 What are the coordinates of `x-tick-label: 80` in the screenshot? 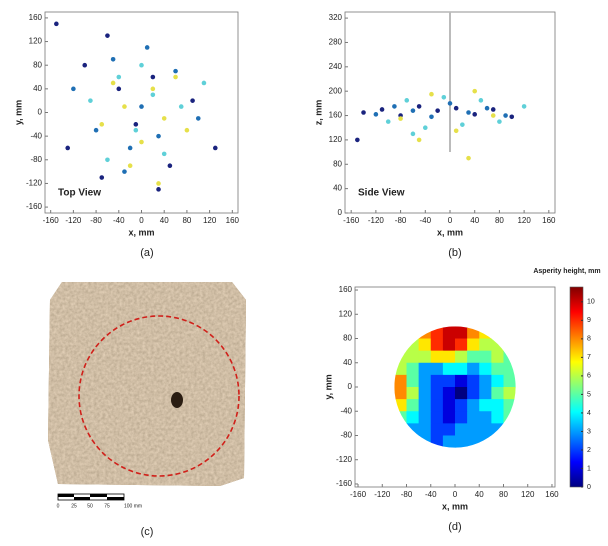 It's located at (499, 220).